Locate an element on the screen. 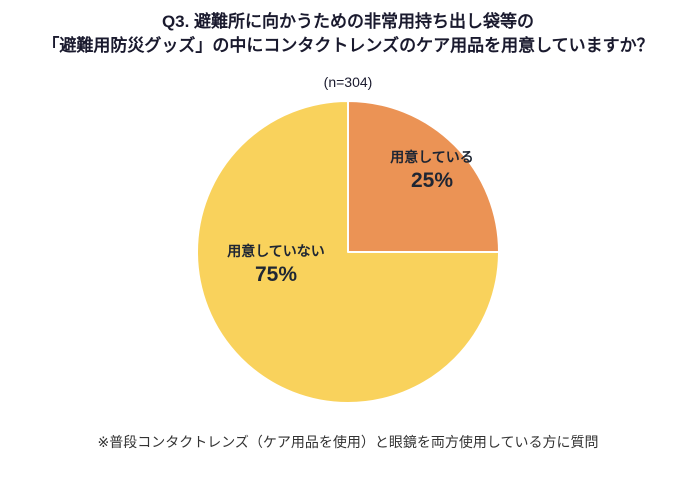 This screenshot has height=484, width=696. chart-title-line2: 「避難用防災グッズ」の中にコンタクトレンズのケア用品を用意していますか？ is located at coordinates (348, 46).